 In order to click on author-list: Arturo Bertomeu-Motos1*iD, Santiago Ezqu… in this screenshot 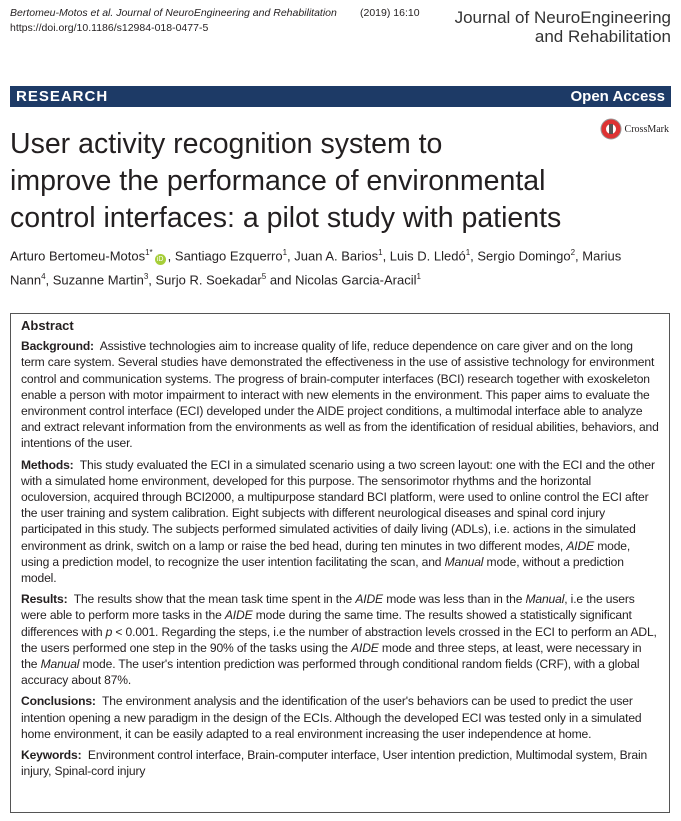, I will do `click(330, 266)`.